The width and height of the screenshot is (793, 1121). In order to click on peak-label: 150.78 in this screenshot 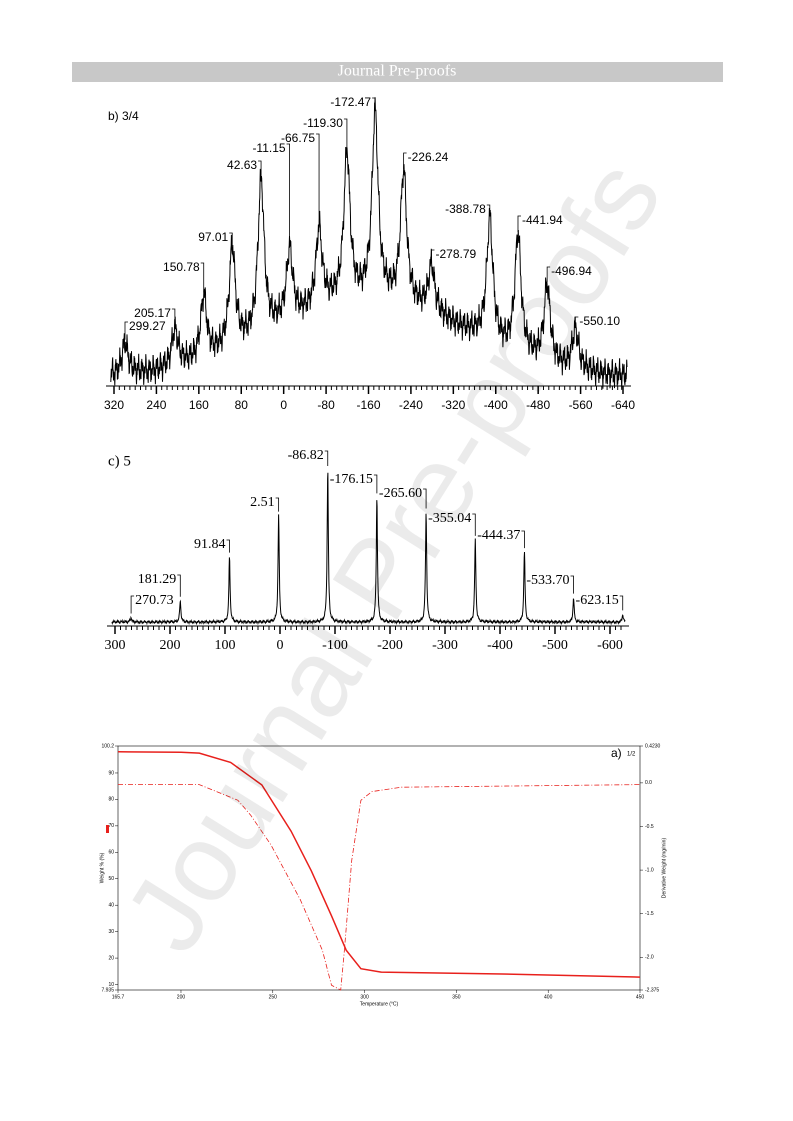, I will do `click(181, 267)`.